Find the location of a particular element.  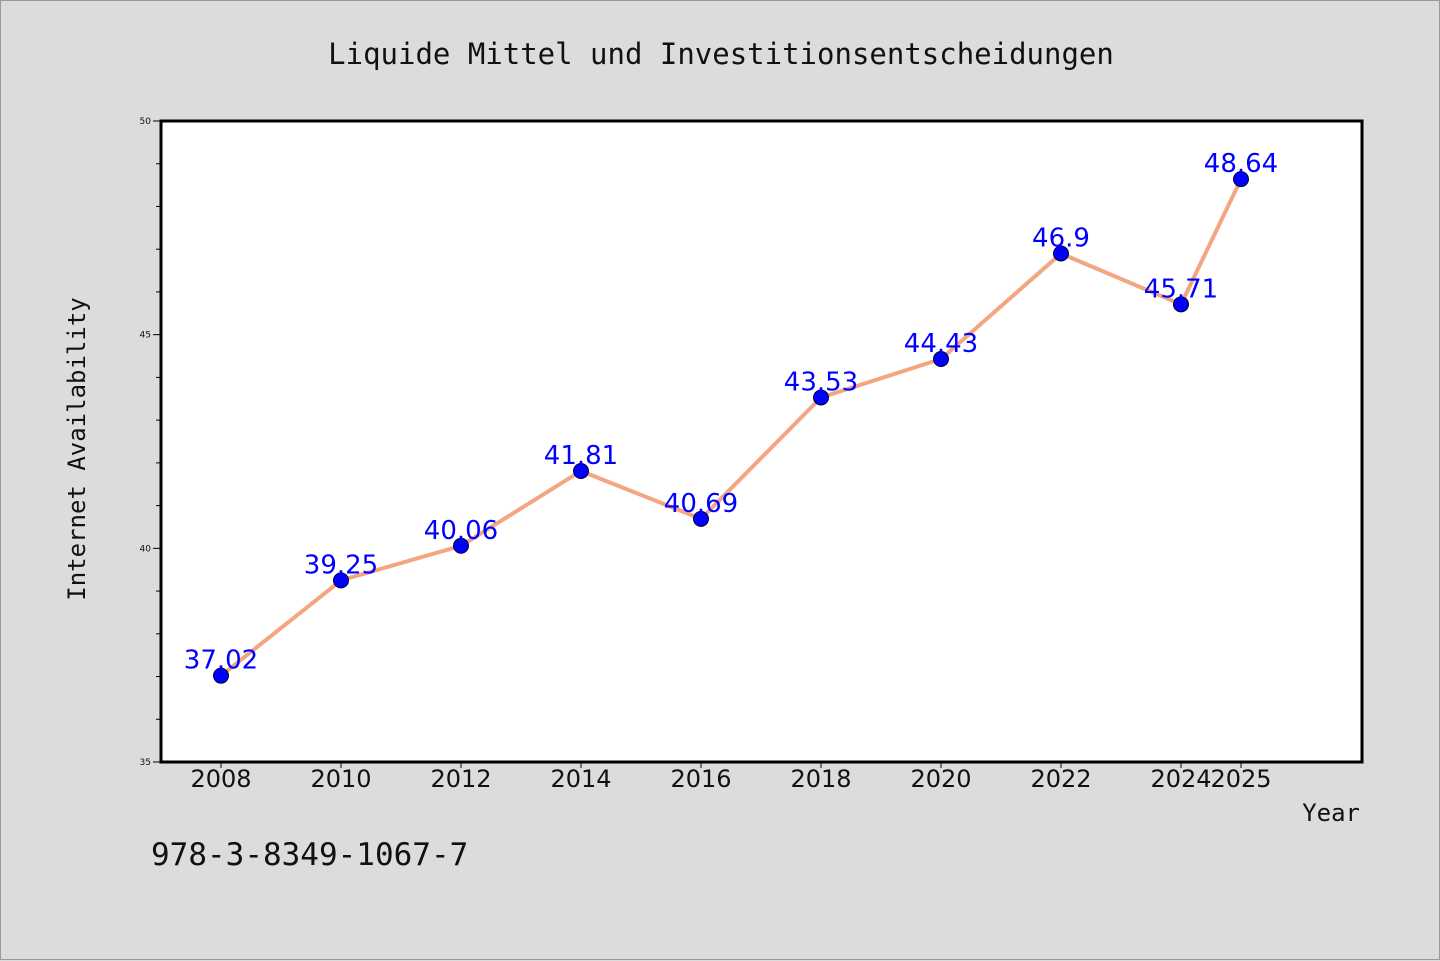

x-tick-label: 2016 is located at coordinates (700, 779).